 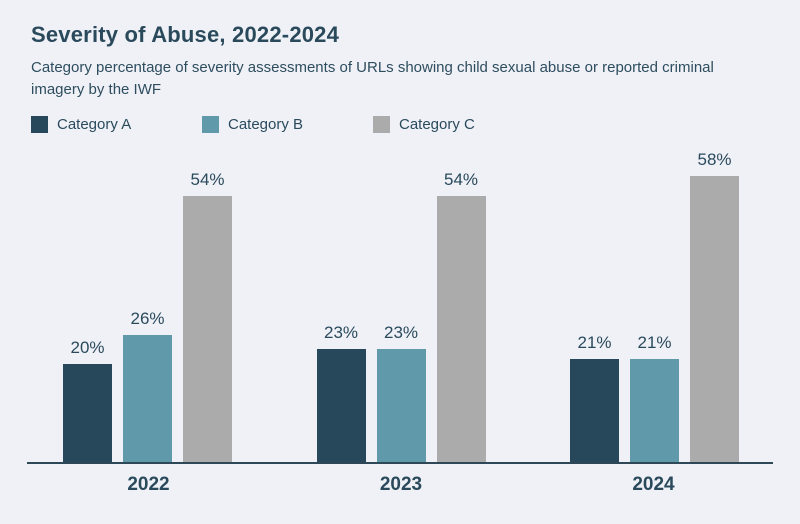 I want to click on bar-group-2023: 23% 23% 54%, so click(x=401, y=316).